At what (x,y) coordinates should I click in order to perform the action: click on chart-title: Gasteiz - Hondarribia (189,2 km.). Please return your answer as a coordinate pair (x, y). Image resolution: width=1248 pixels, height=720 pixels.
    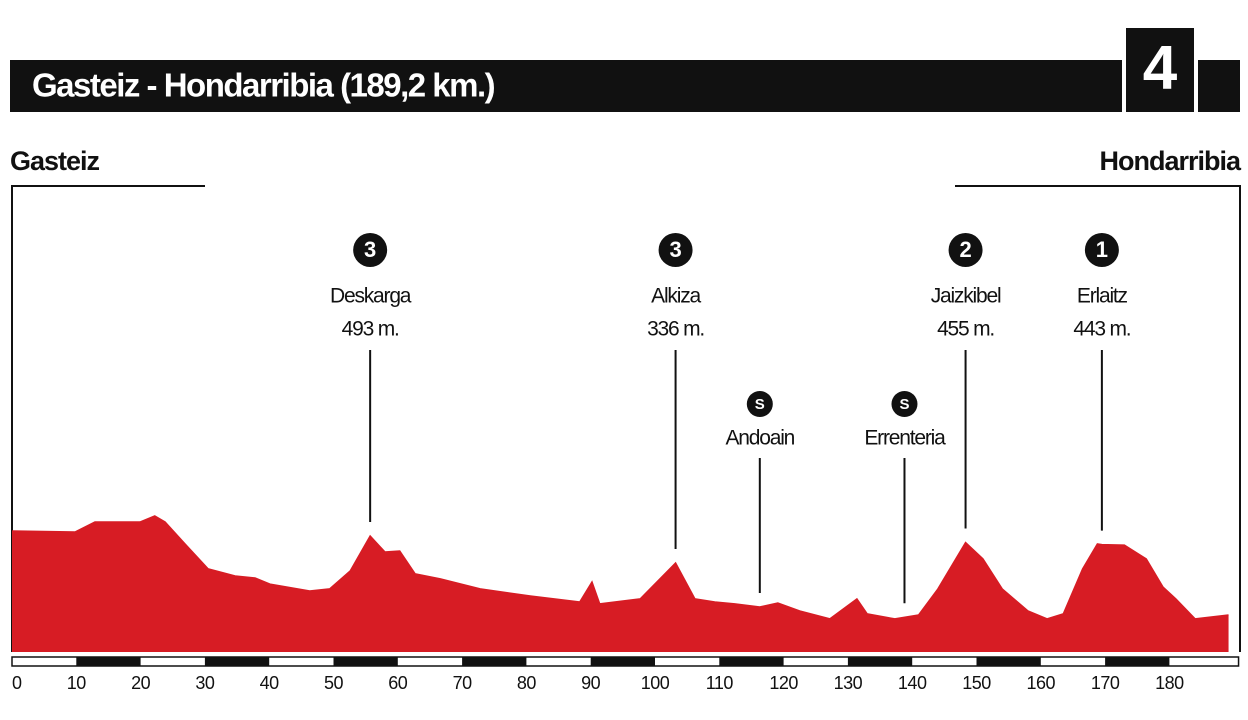
    Looking at the image, I should click on (263, 85).